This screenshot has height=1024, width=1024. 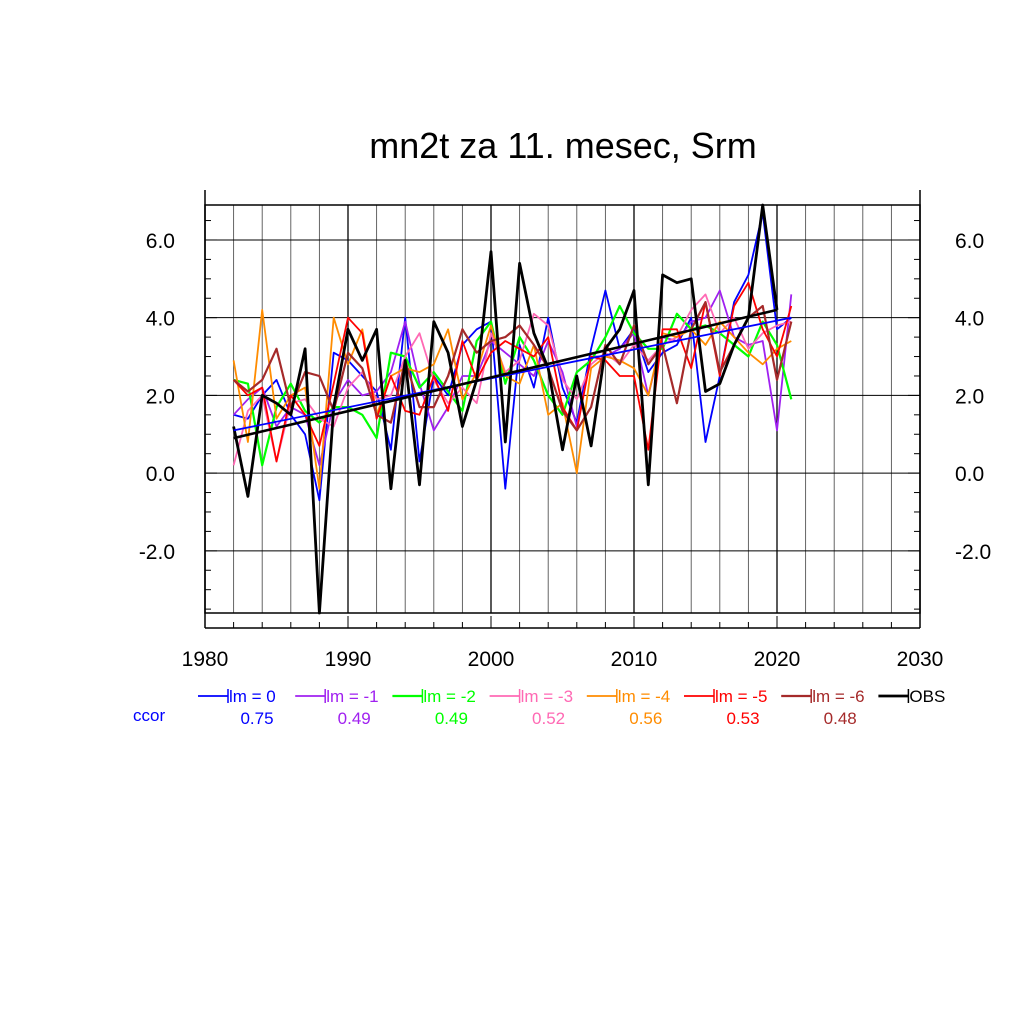 I want to click on y-tick-label-right: 4.0, so click(x=969, y=319).